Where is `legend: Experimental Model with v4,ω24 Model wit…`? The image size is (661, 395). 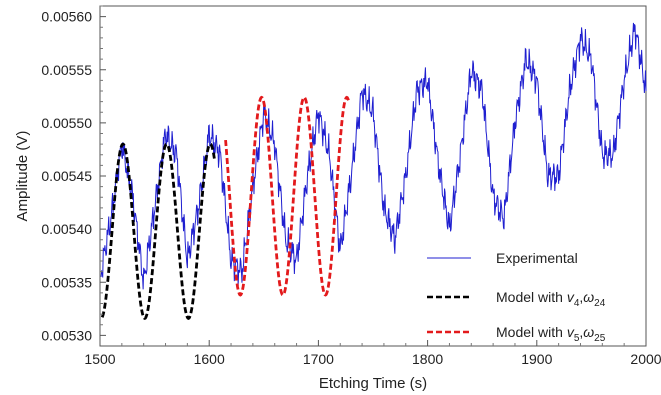
legend: Experimental Model with v4,ω24 Model wit… is located at coordinates (516, 297).